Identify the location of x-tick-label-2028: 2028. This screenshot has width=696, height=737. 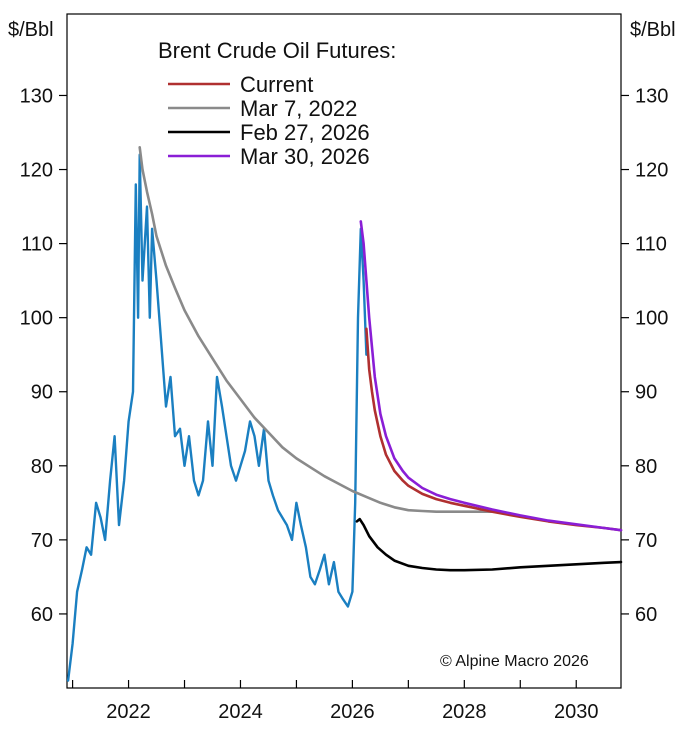
(464, 712).